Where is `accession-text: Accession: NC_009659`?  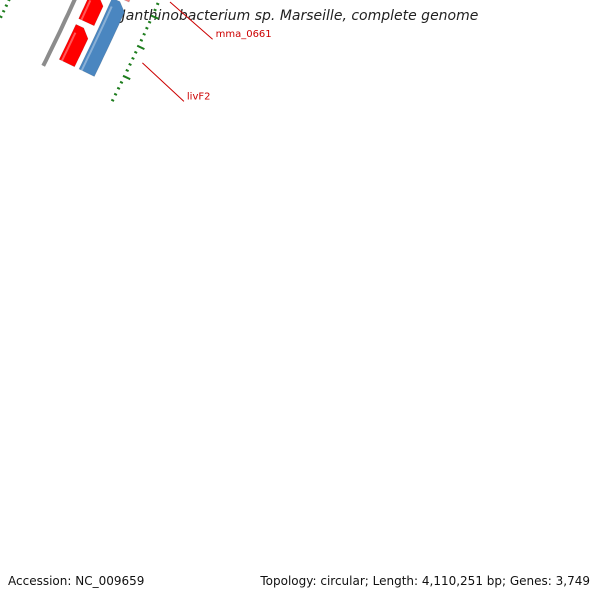 accession-text: Accession: NC_009659 is located at coordinates (76, 581).